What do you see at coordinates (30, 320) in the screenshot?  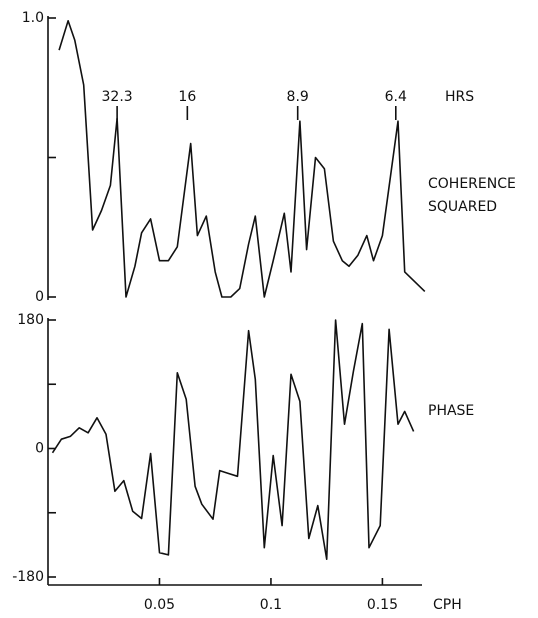 I see `y-tick-label: 180` at bounding box center [30, 320].